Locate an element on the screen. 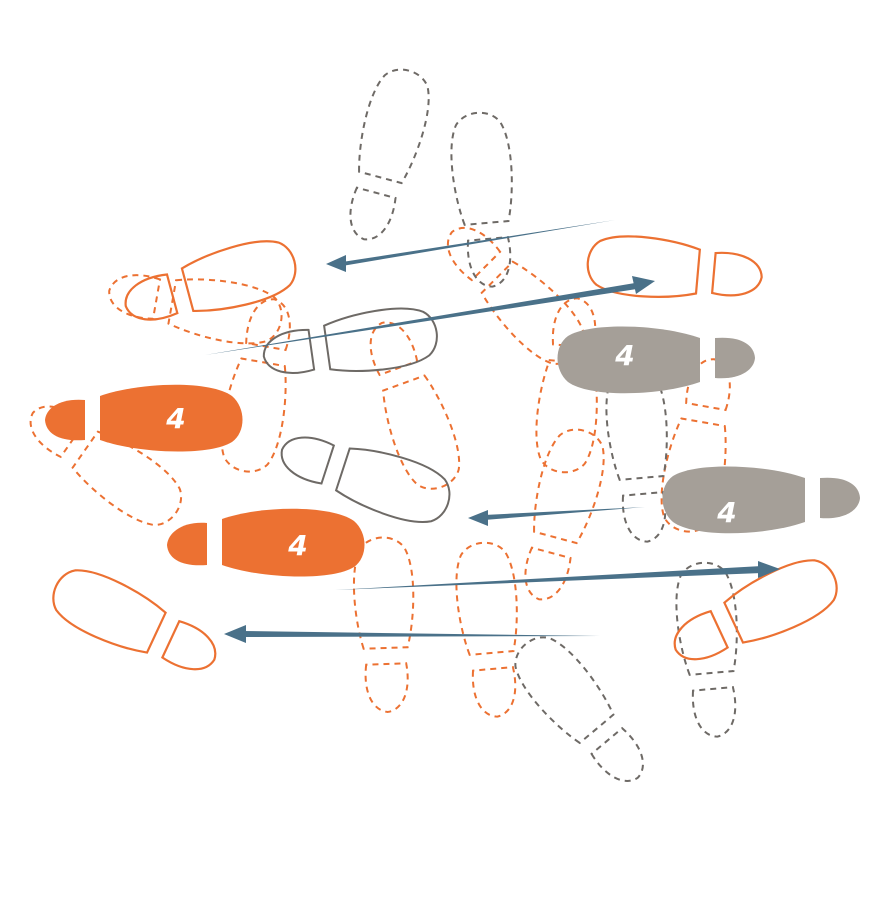 This screenshot has width=890, height=918. filled-orange-footprints: 4 4 is located at coordinates (205, 481).